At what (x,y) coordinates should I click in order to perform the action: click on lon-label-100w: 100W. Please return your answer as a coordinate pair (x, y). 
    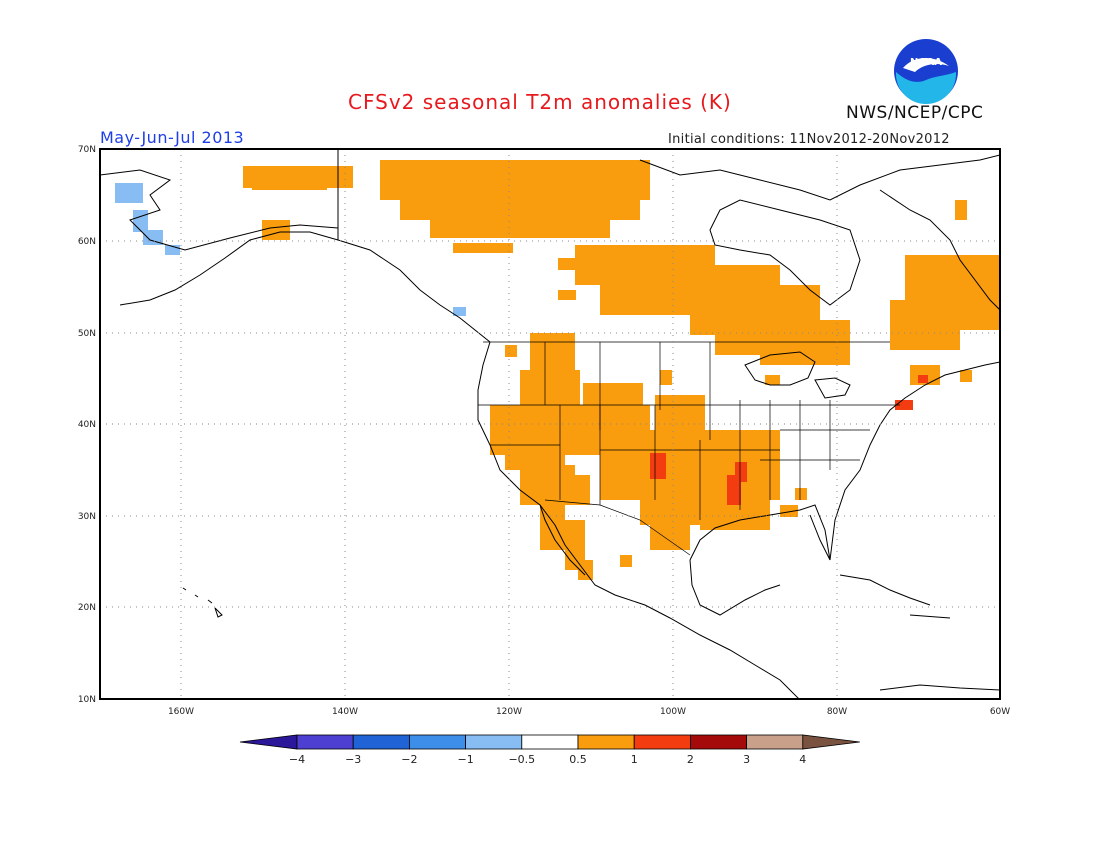
    Looking at the image, I should click on (673, 712).